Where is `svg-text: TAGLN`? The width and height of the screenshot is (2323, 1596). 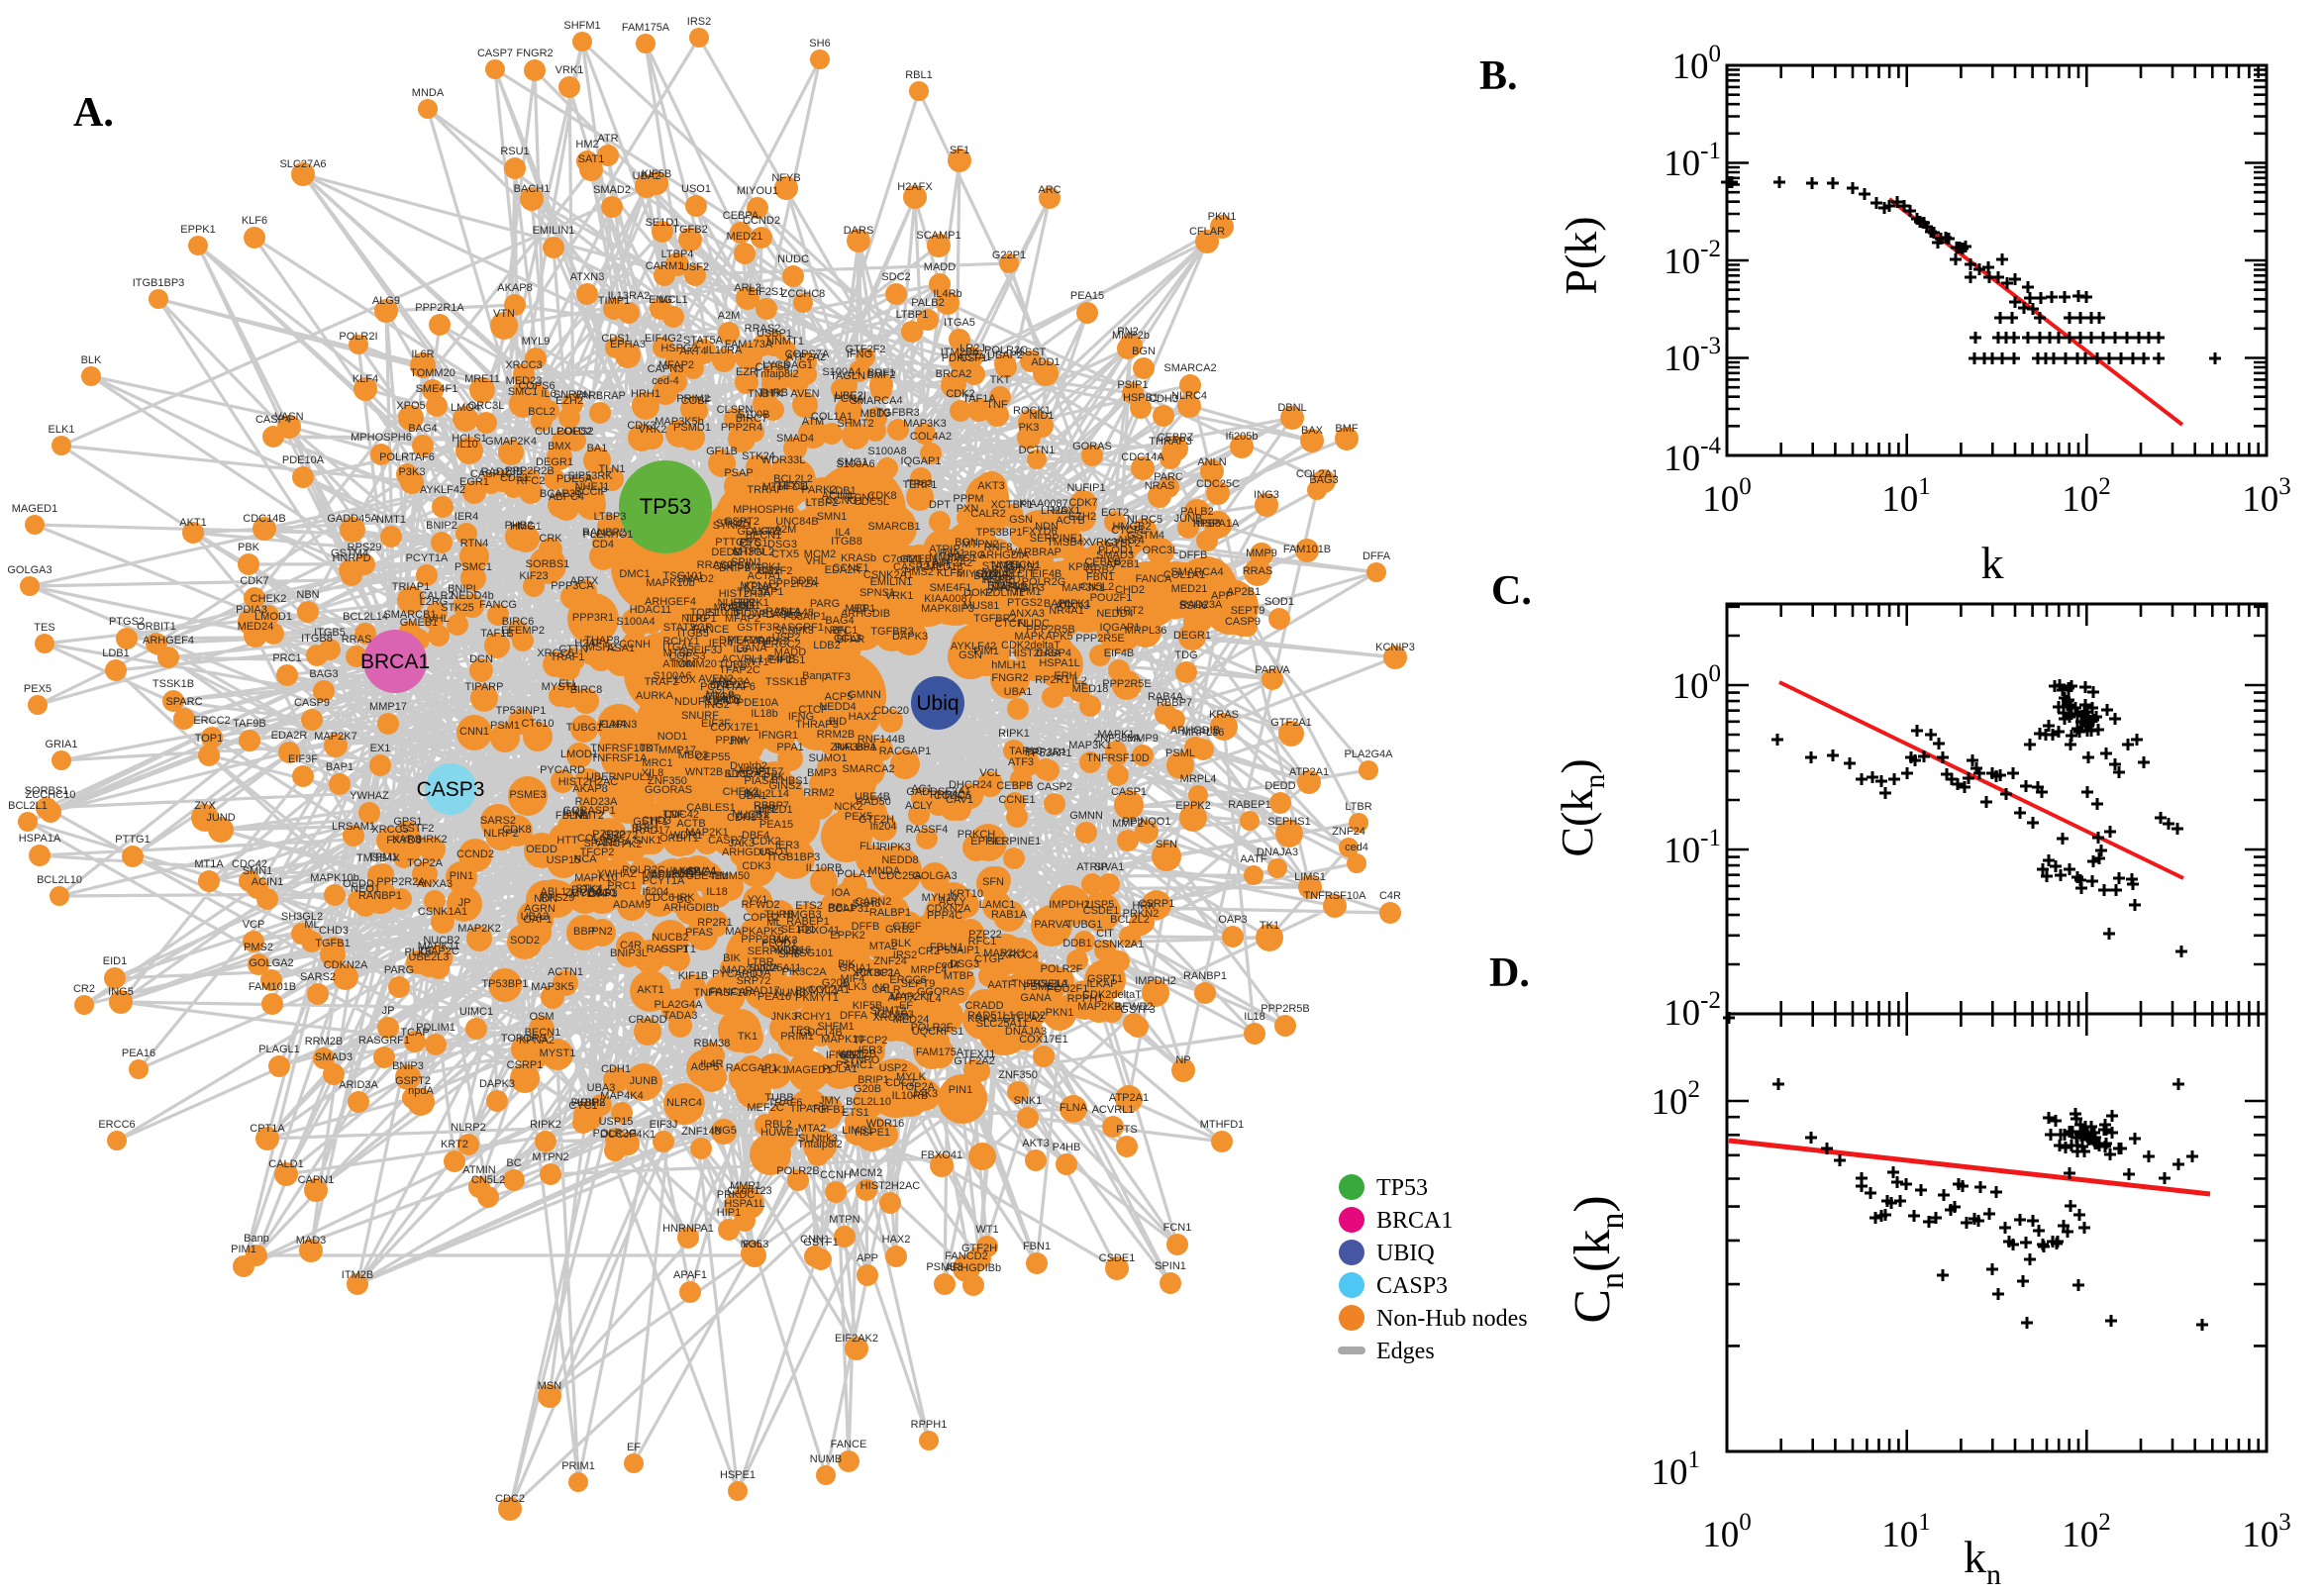
svg-text: TAGLN is located at coordinates (848, 376).